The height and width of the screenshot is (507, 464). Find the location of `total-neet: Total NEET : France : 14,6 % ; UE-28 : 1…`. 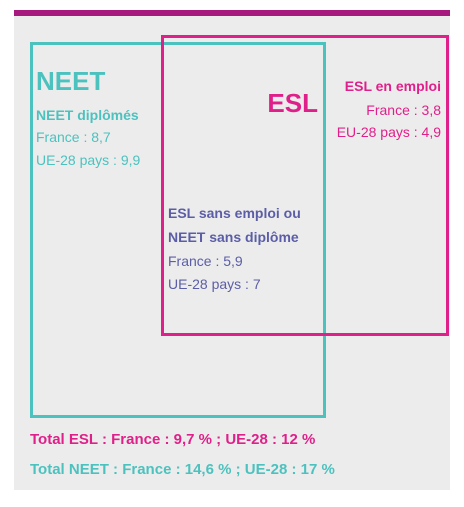

total-neet: Total NEET : France : 14,6 % ; UE-28 : 1… is located at coordinates (182, 469).